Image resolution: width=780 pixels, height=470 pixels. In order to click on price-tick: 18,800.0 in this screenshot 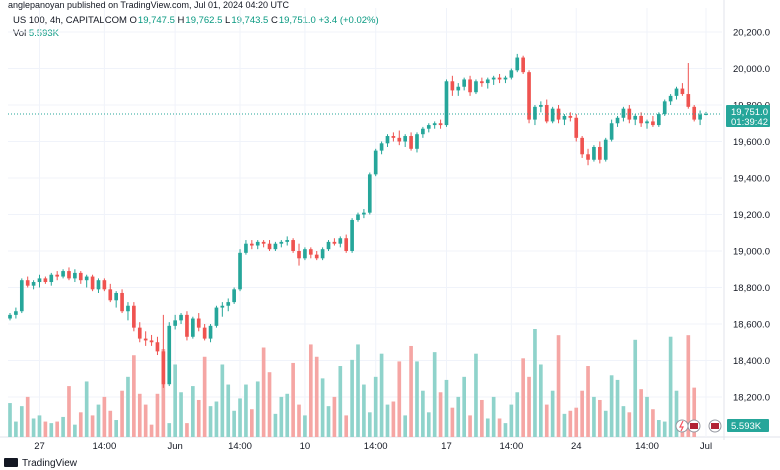, I will do `click(751, 288)`.